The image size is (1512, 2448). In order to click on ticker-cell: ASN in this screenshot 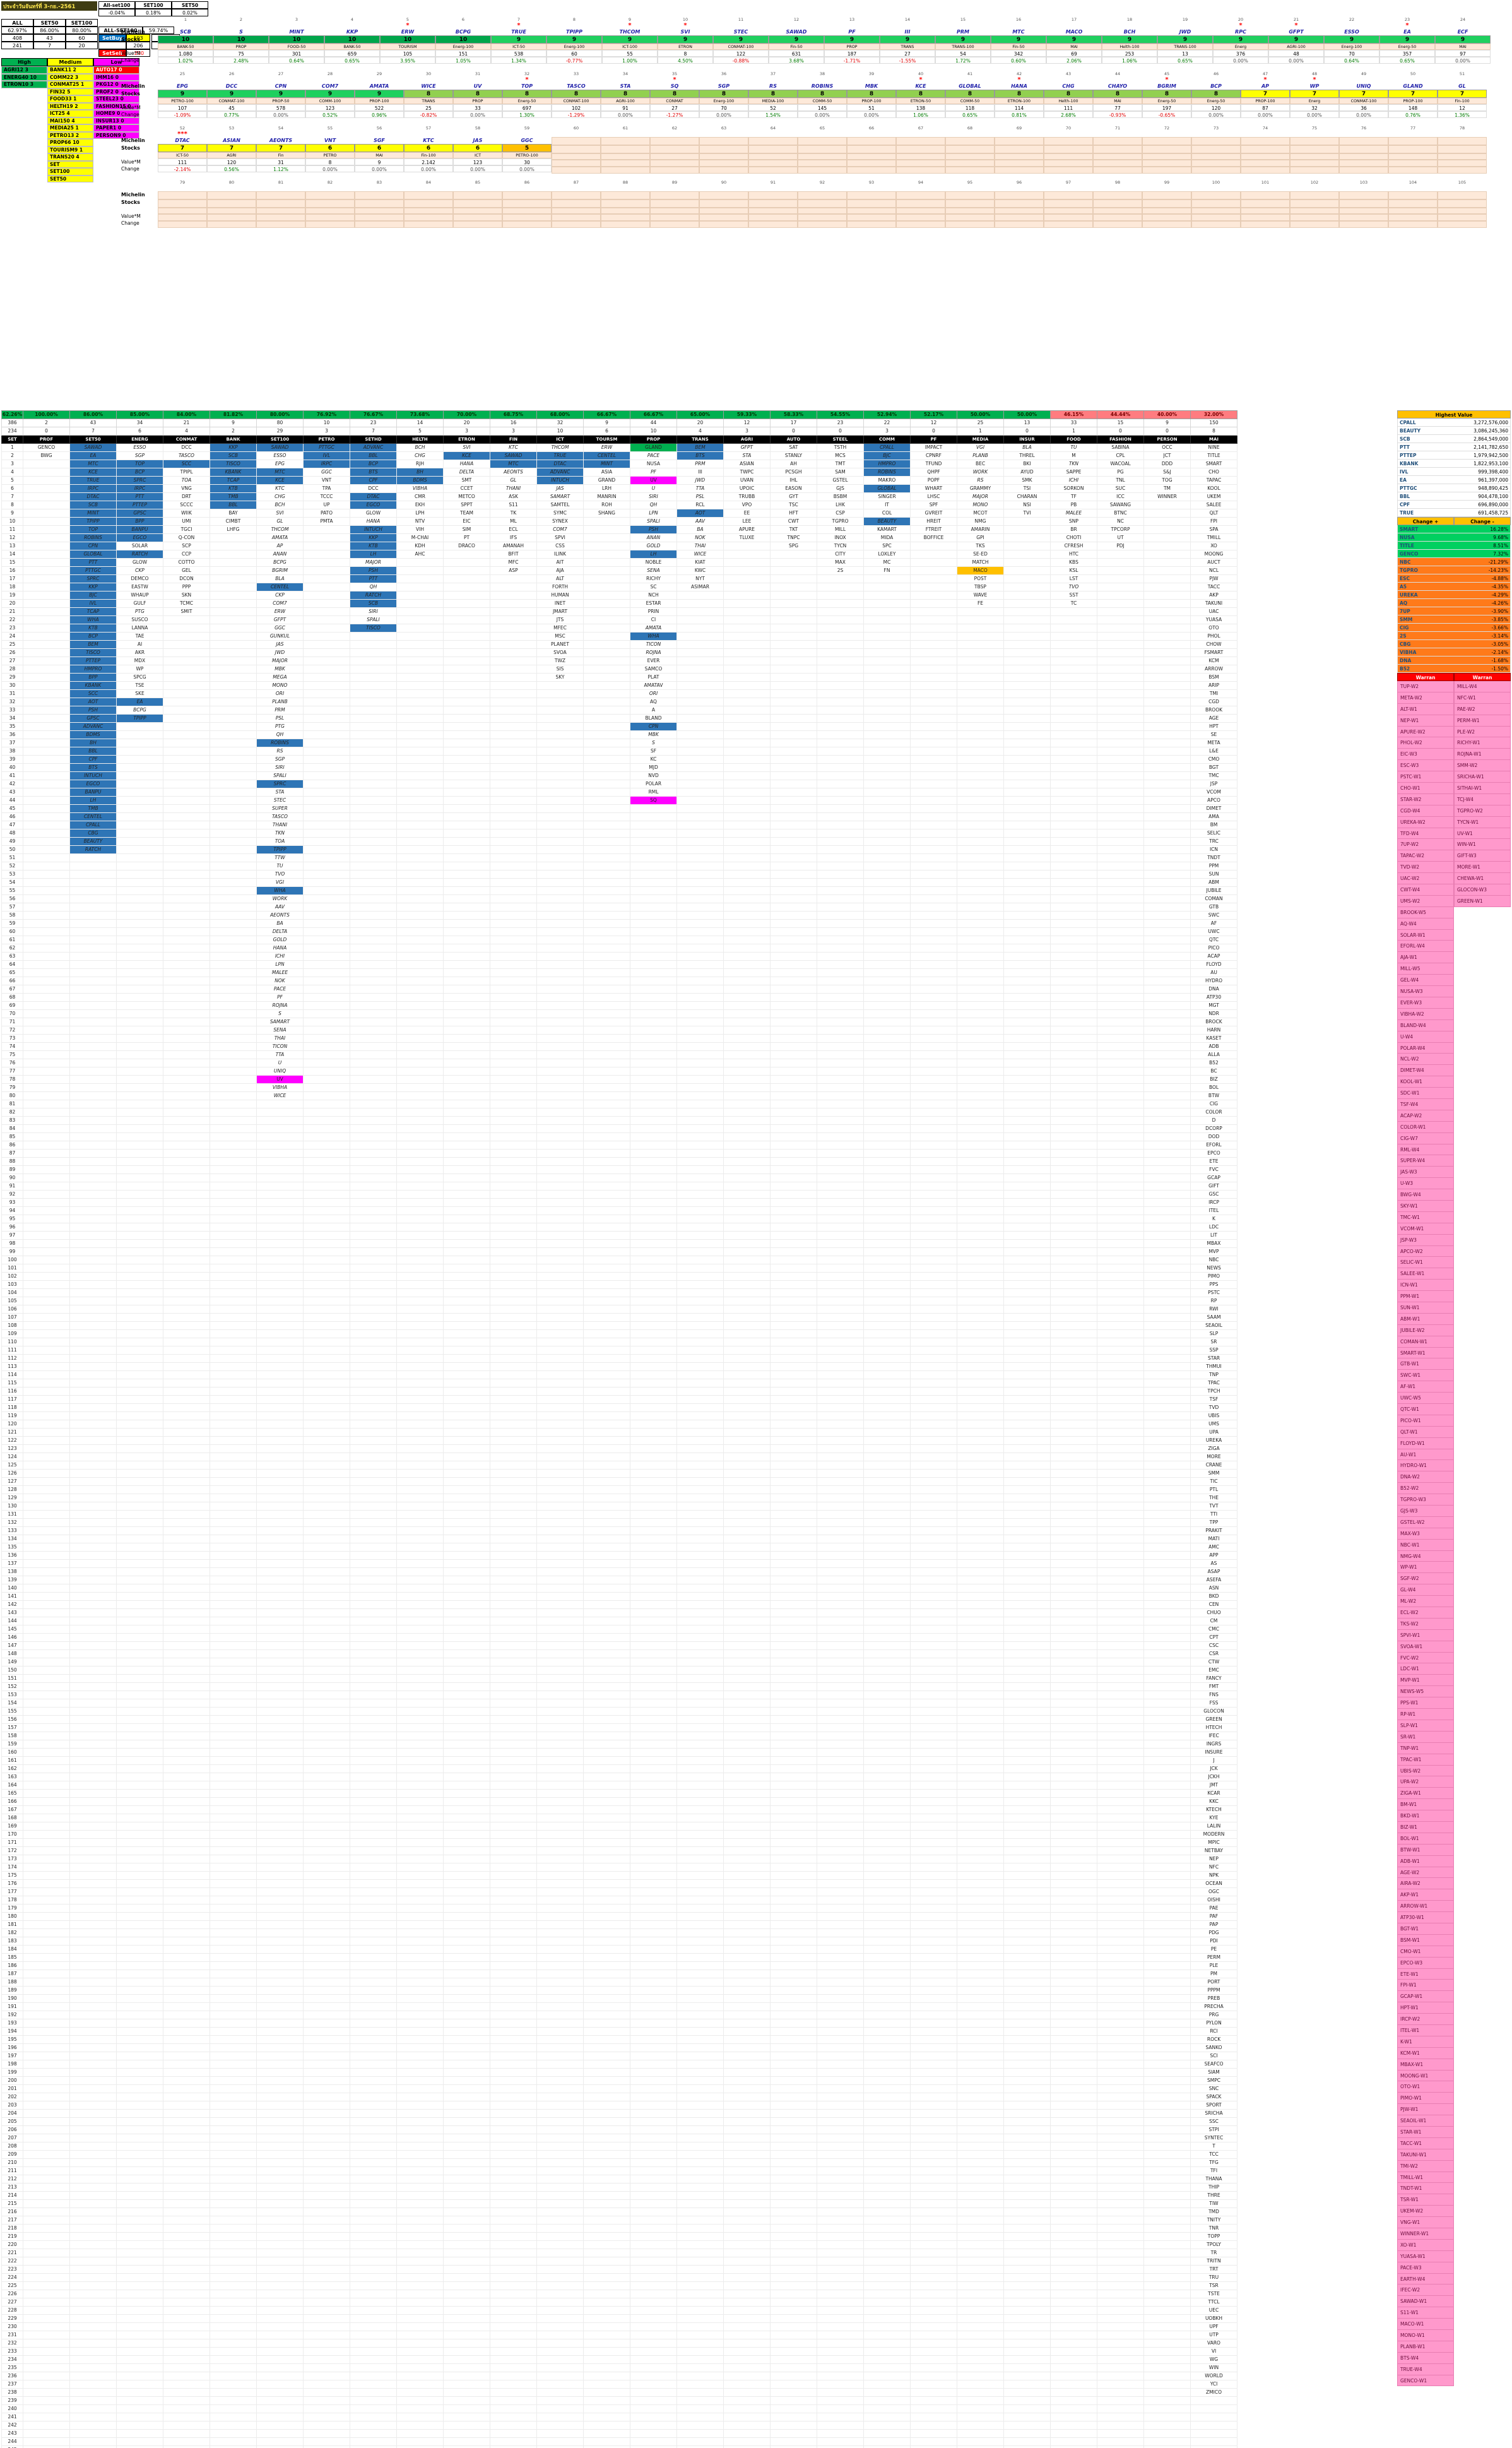, I will do `click(1213, 1588)`.